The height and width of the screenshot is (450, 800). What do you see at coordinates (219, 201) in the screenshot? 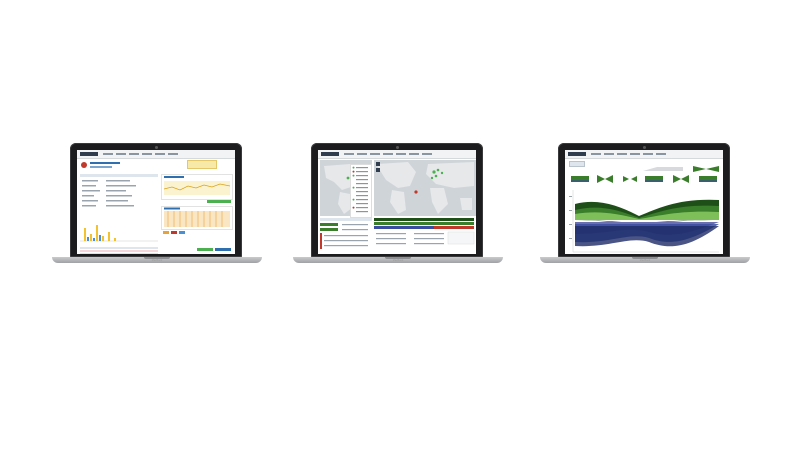
I see `status-bar` at bounding box center [219, 201].